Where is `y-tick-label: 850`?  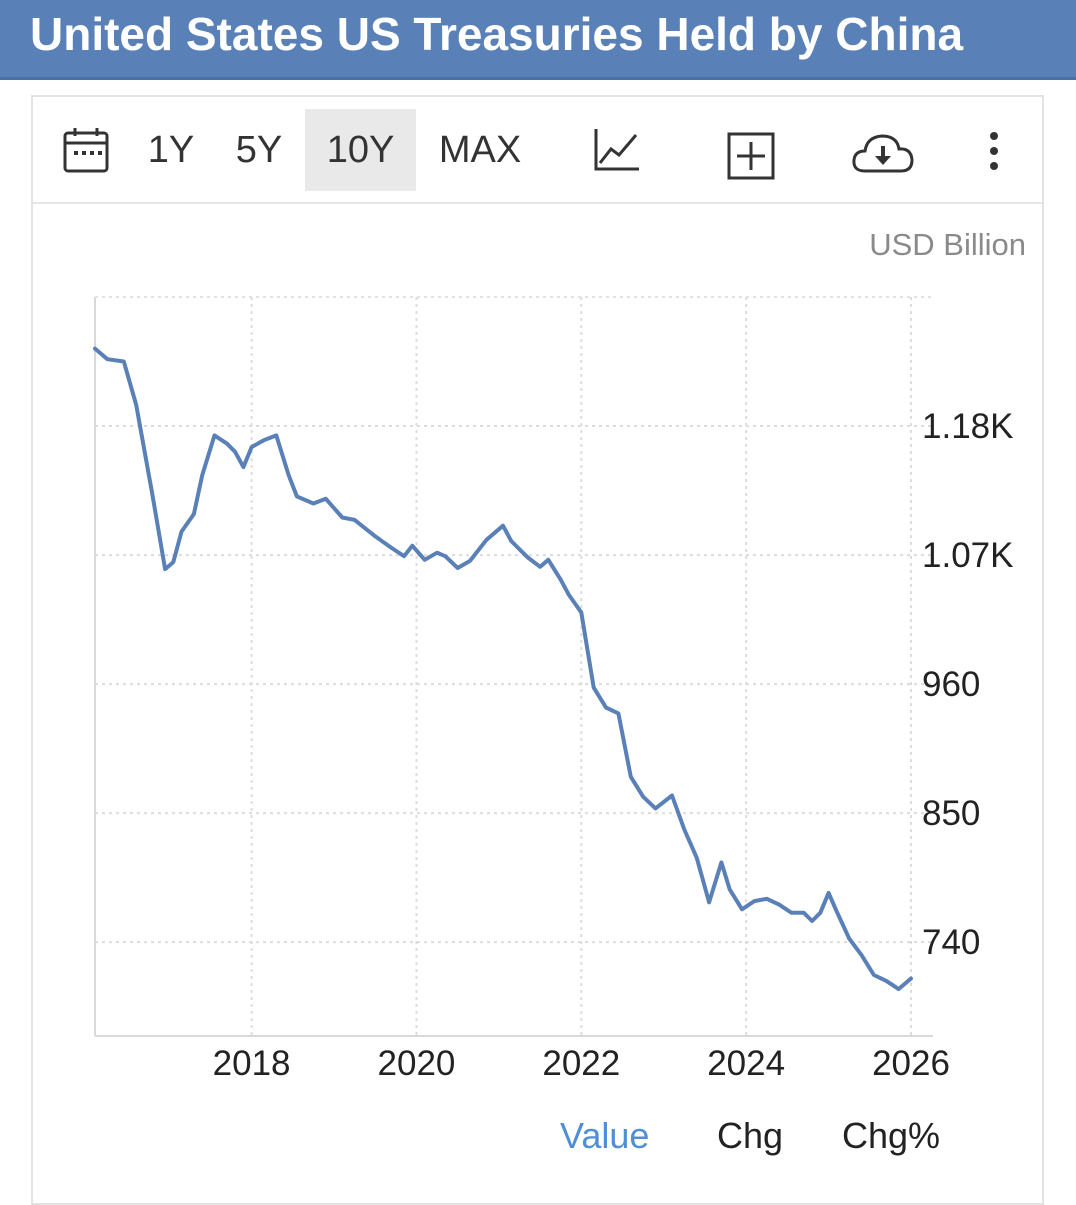
y-tick-label: 850 is located at coordinates (951, 813).